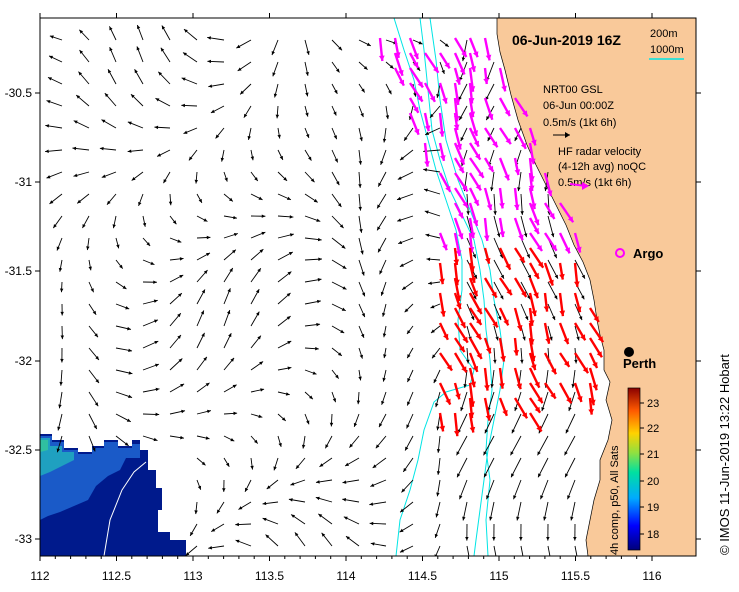 This screenshot has height=592, width=739. What do you see at coordinates (467, 287) in the screenshot?
I see `isobath-200m` at bounding box center [467, 287].